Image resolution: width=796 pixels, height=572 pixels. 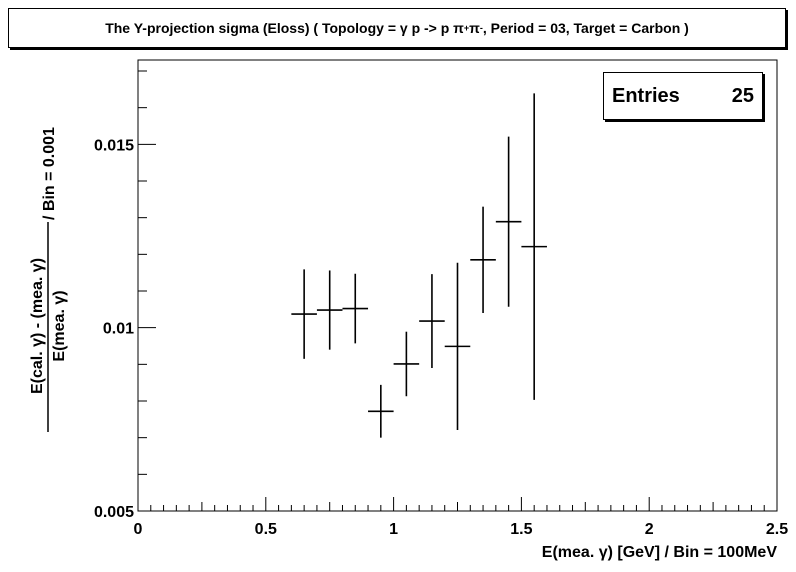 What do you see at coordinates (683, 96) in the screenshot?
I see `stats-box: Entries 25` at bounding box center [683, 96].